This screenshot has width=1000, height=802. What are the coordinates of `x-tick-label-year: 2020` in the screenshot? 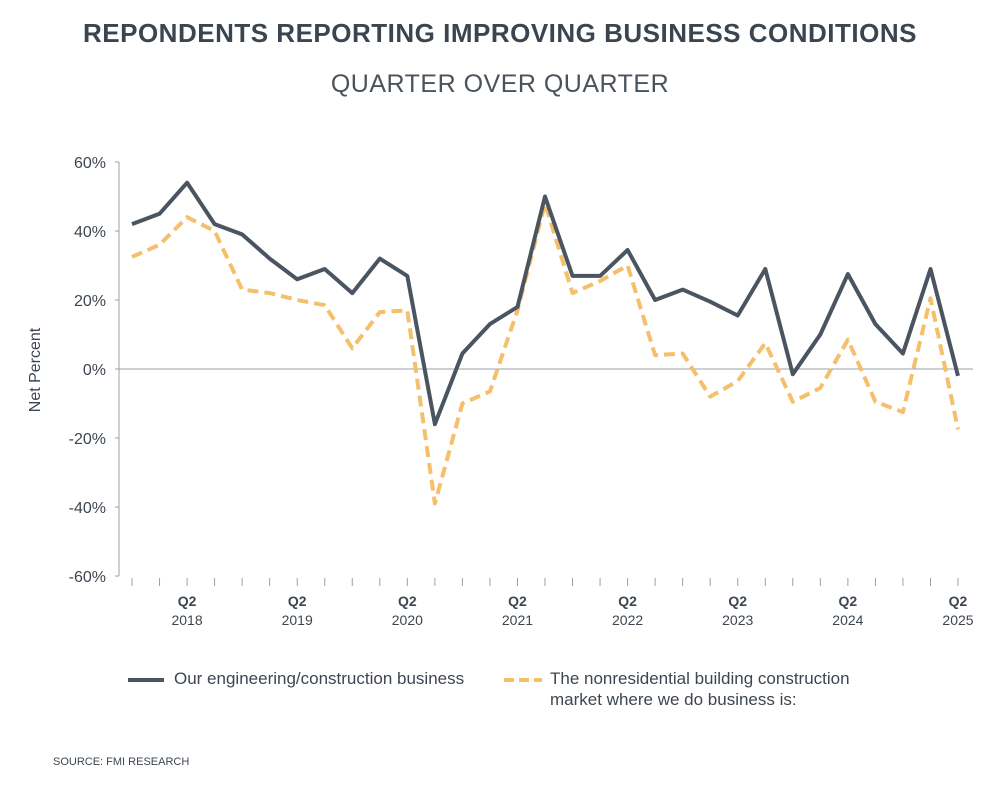 It's located at (407, 620).